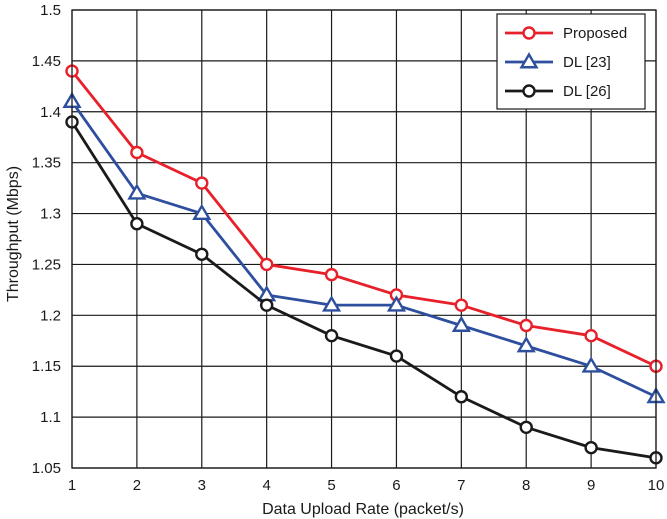 The image size is (667, 519). Describe the element at coordinates (72, 485) in the screenshot. I see `x-tick-label: 1` at that location.